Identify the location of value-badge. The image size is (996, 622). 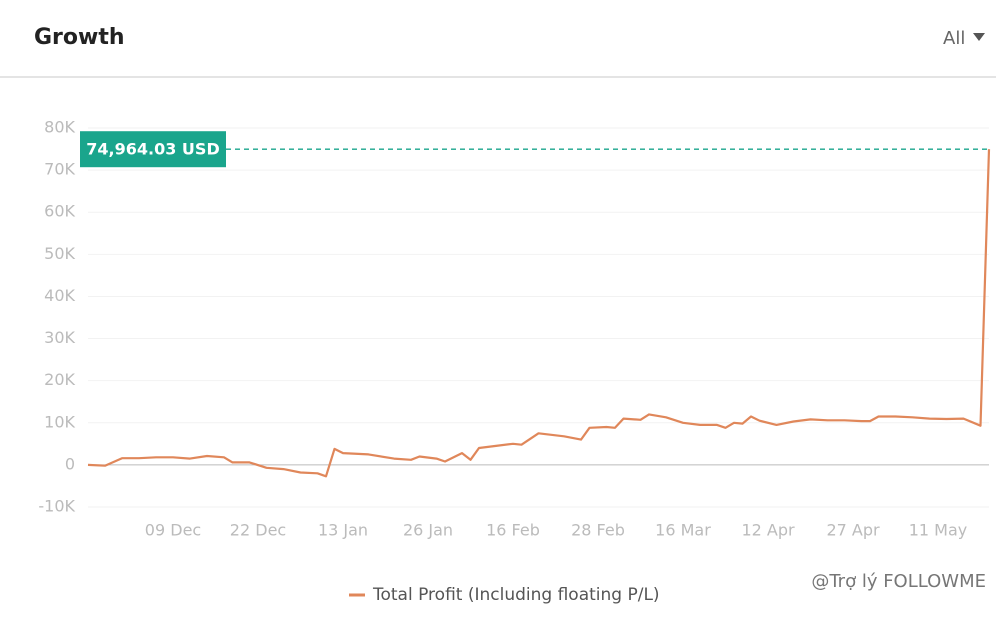
(153, 149).